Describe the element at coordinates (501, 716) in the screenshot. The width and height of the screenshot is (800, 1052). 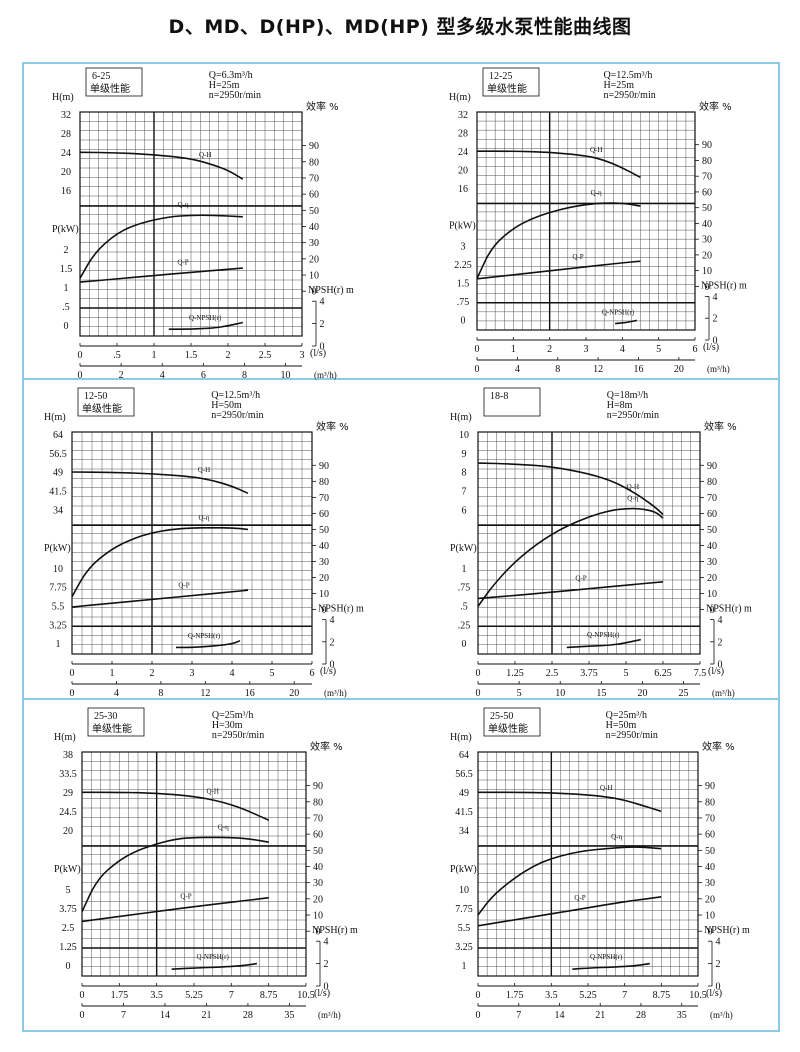
I see `model-label: 25-50` at that location.